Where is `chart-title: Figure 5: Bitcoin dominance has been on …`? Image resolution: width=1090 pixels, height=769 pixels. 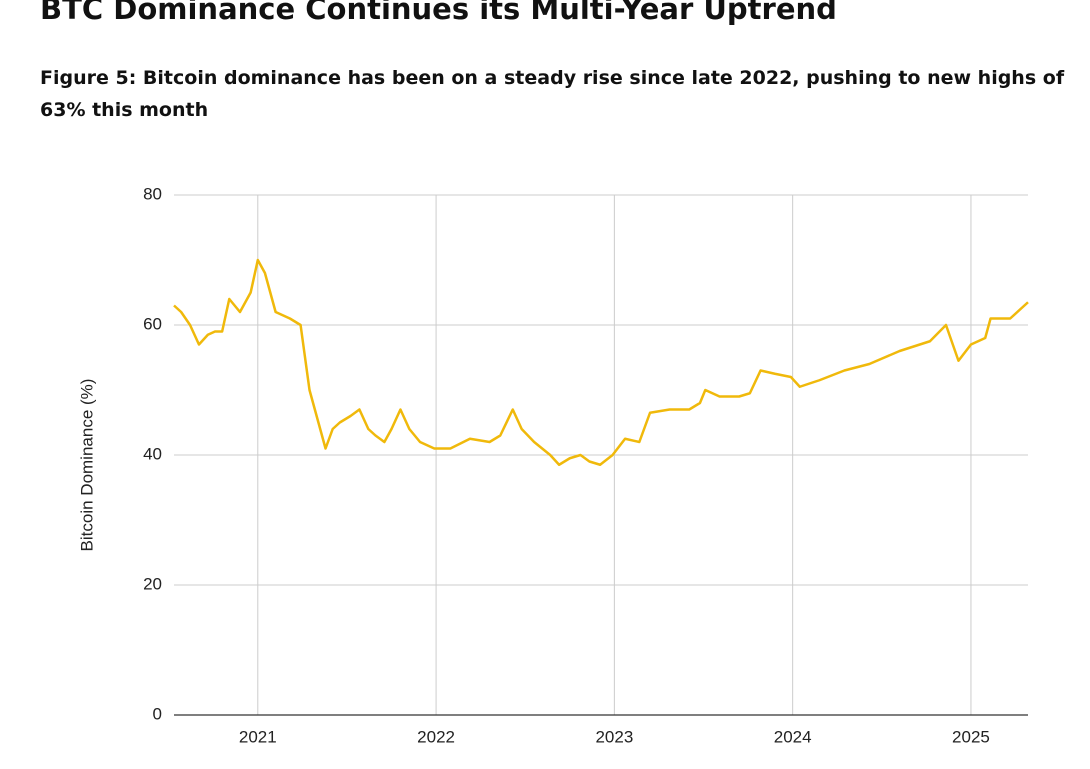
chart-title: Figure 5: Bitcoin dominance has been on … is located at coordinates (552, 94).